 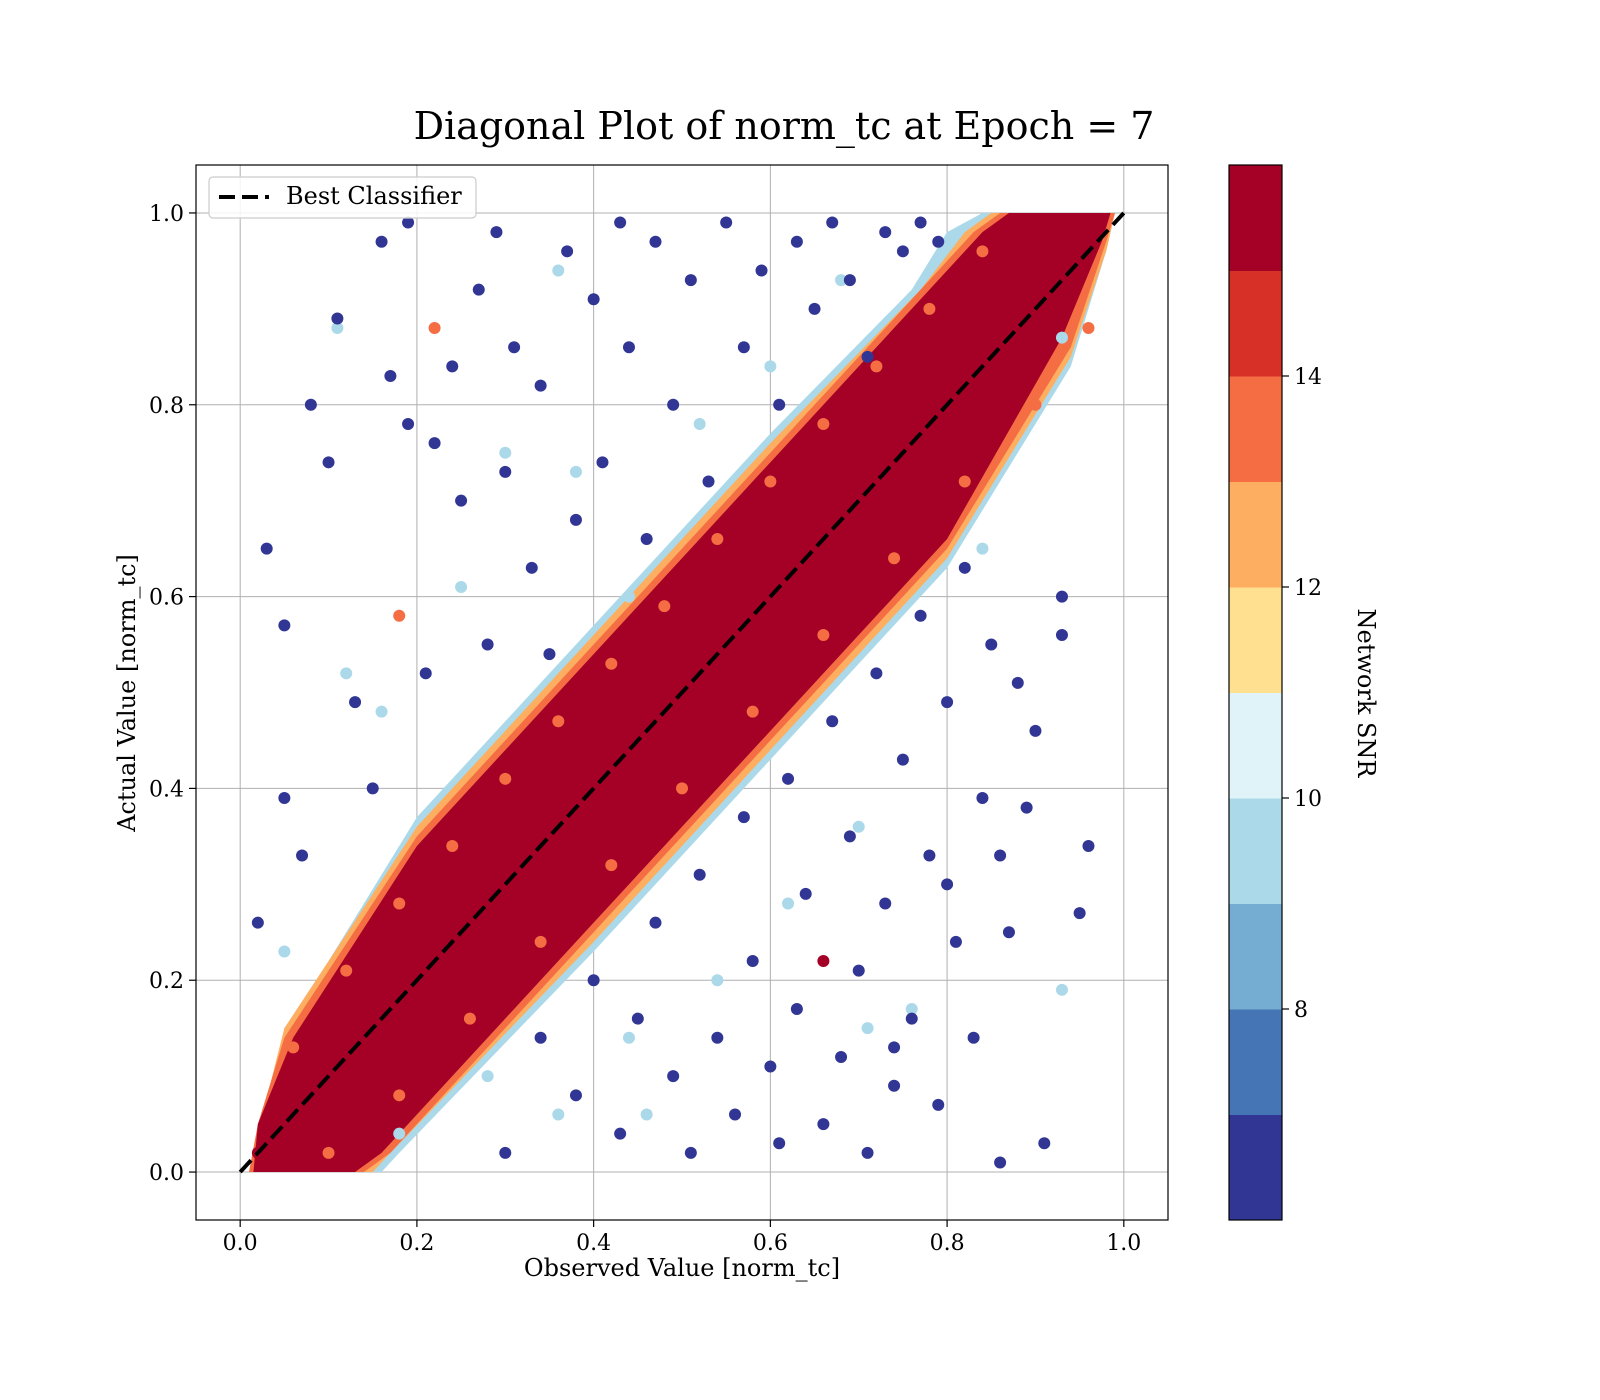 What do you see at coordinates (127, 693) in the screenshot?
I see `y-axis-label: Actual Value [norm_tc]` at bounding box center [127, 693].